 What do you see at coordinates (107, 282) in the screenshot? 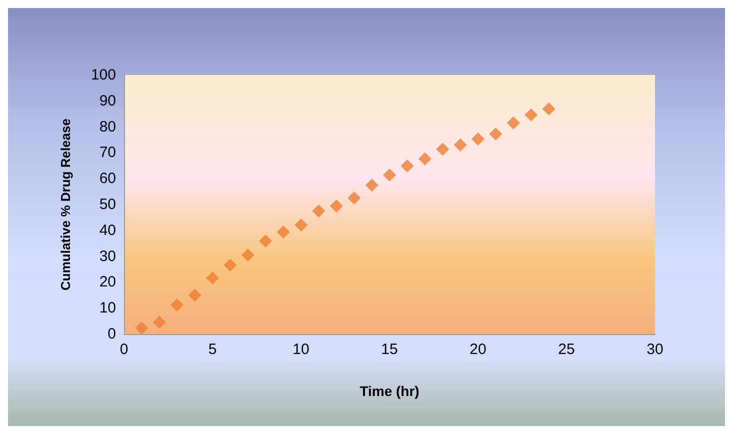
I see `y-tick-label: 20` at bounding box center [107, 282].